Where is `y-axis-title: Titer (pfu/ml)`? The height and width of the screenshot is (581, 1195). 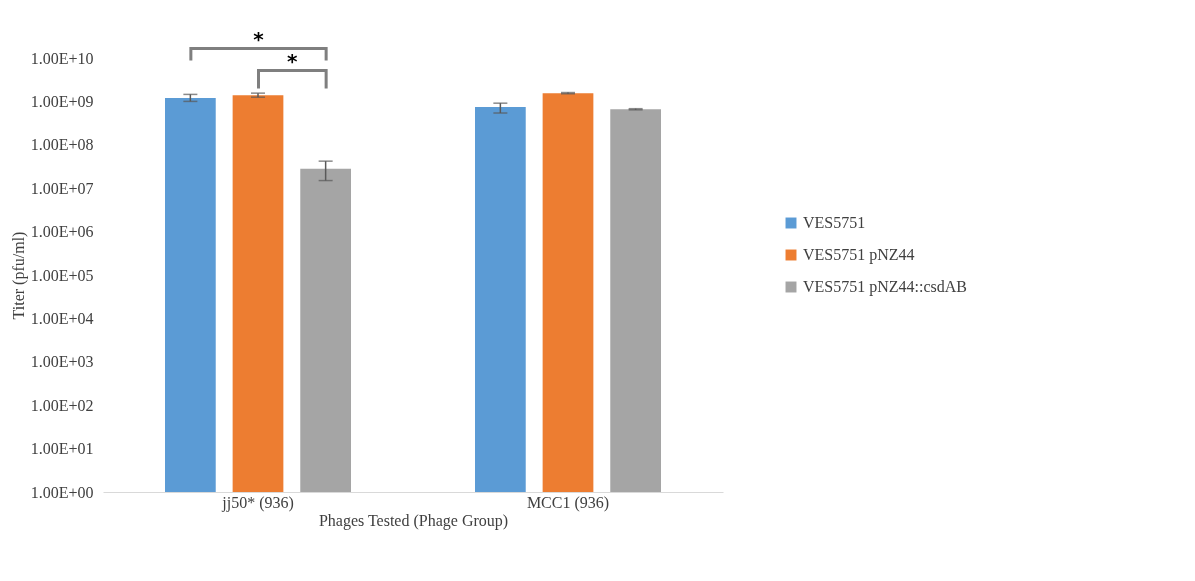
y-axis-title: Titer (pfu/ml) is located at coordinates (18, 275).